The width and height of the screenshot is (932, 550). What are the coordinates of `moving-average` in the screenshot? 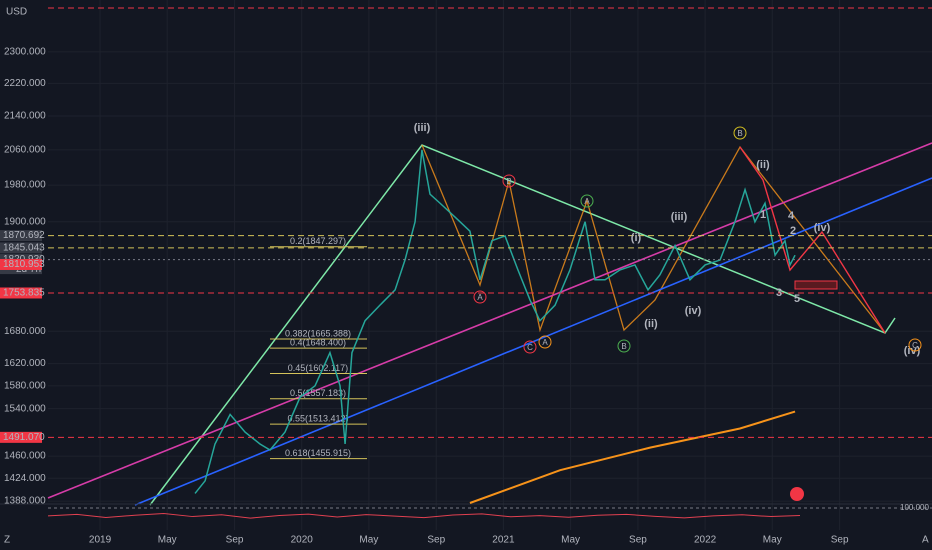 It's located at (632, 457).